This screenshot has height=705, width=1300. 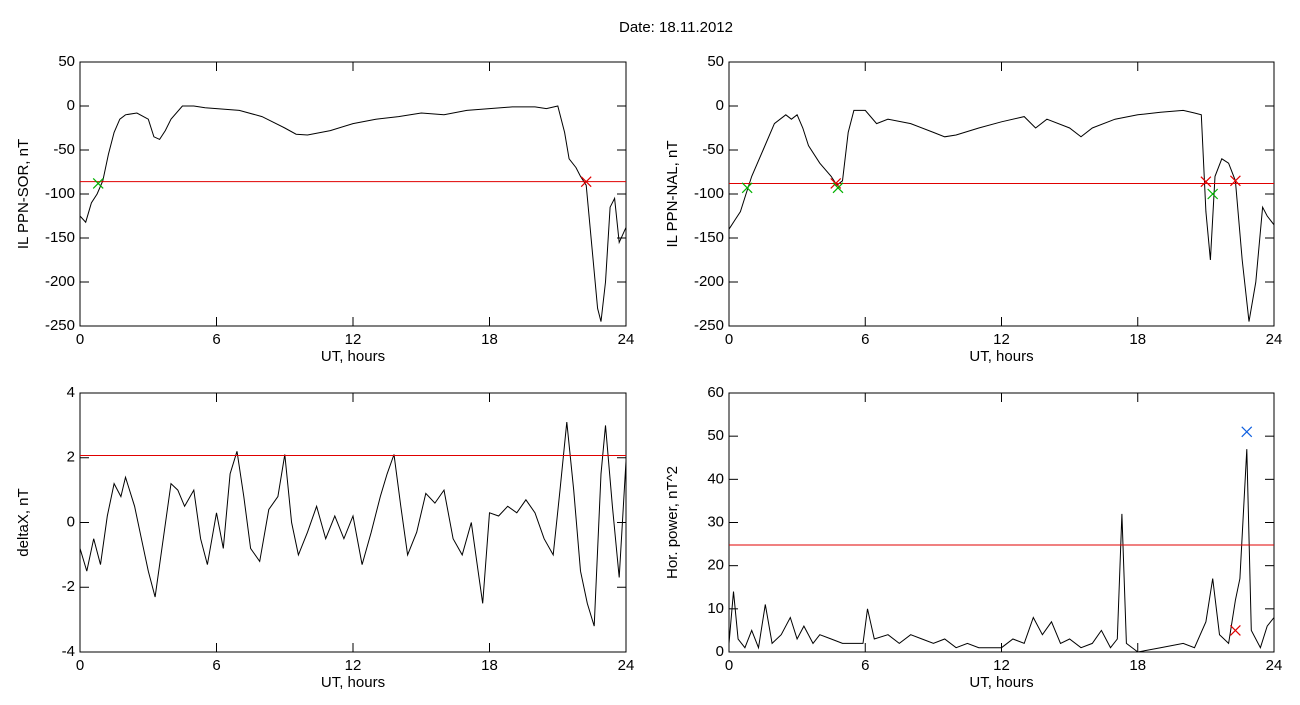 I want to click on y-axis-label: IL PPN-NAL, nT, so click(x=672, y=194).